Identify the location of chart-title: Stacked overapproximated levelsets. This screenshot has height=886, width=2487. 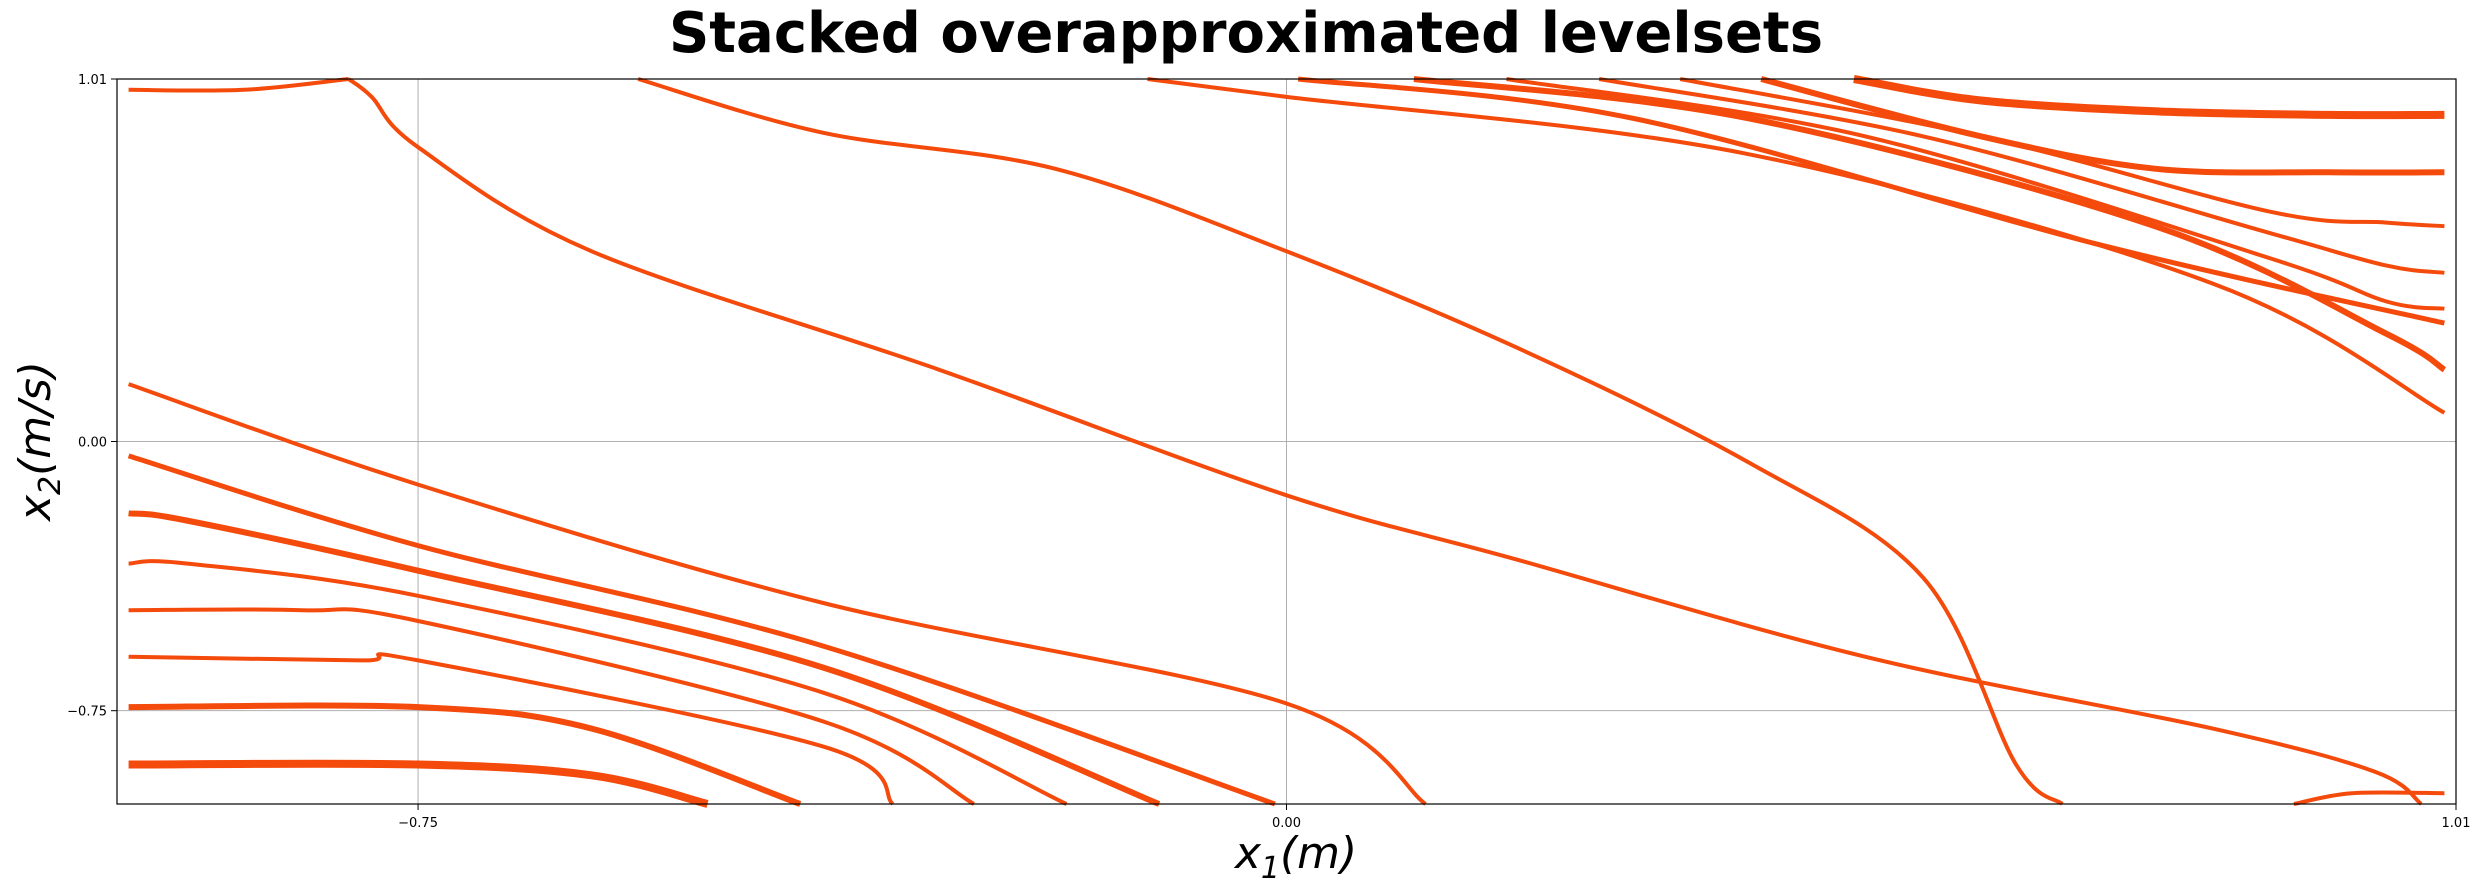
(1246, 33).